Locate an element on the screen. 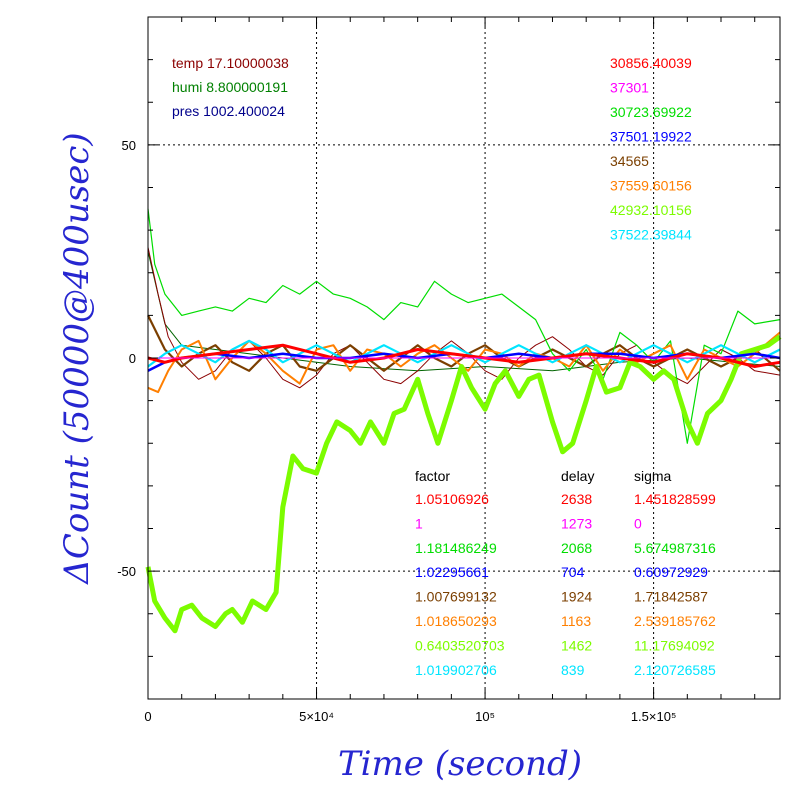 This screenshot has width=797, height=797. table-cell-sigma: 0 is located at coordinates (638, 523).